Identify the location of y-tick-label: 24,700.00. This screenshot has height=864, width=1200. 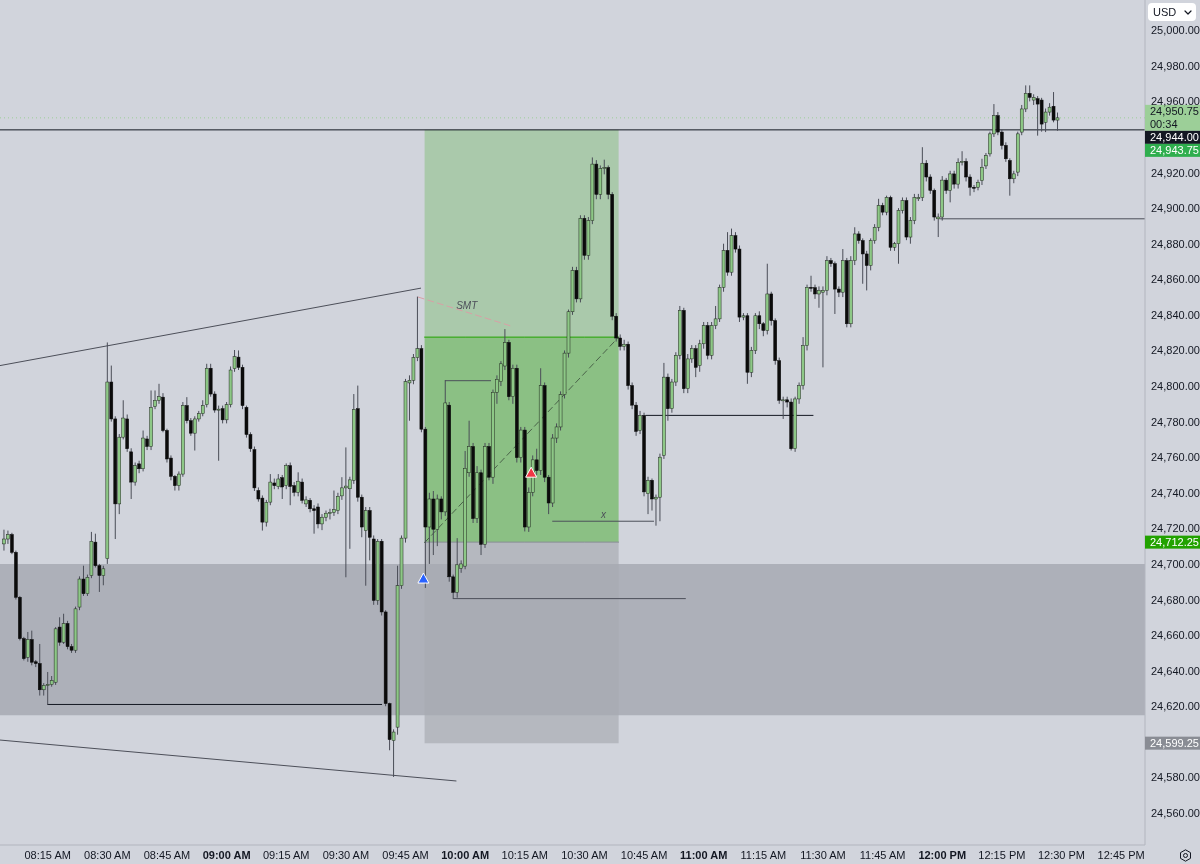
(1175, 563).